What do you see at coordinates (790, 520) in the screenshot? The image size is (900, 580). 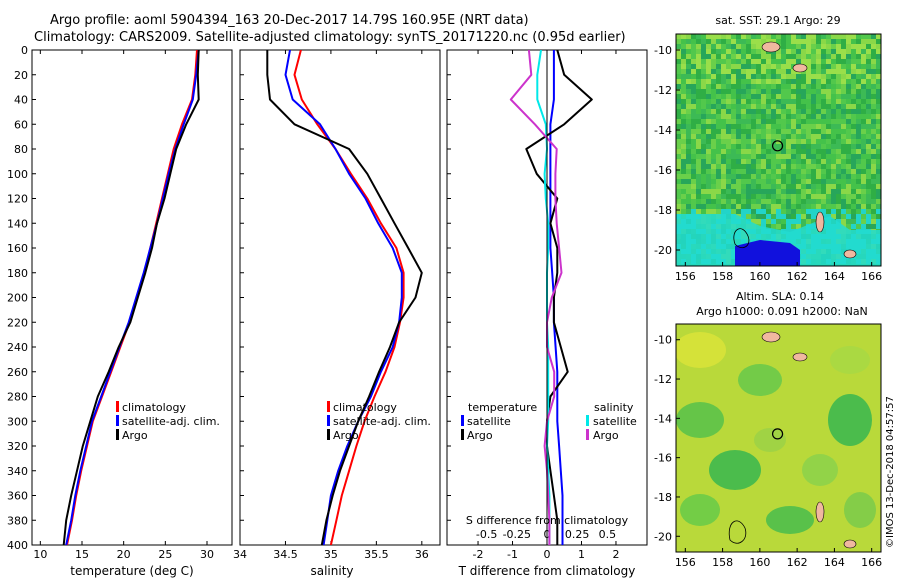 I see `sla-anomaly-blob` at bounding box center [790, 520].